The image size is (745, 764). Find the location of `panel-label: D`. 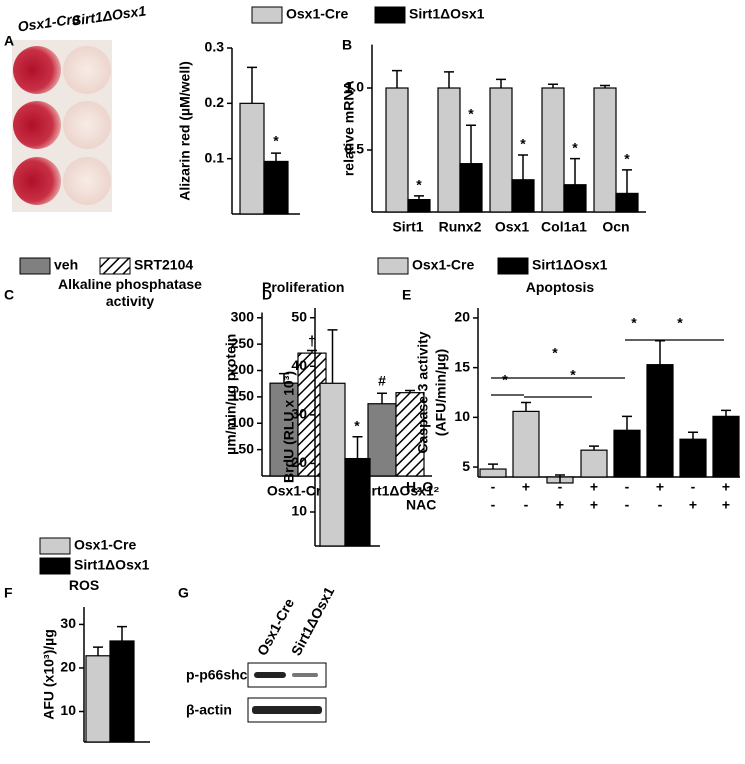

panel-label: D is located at coordinates (267, 295).